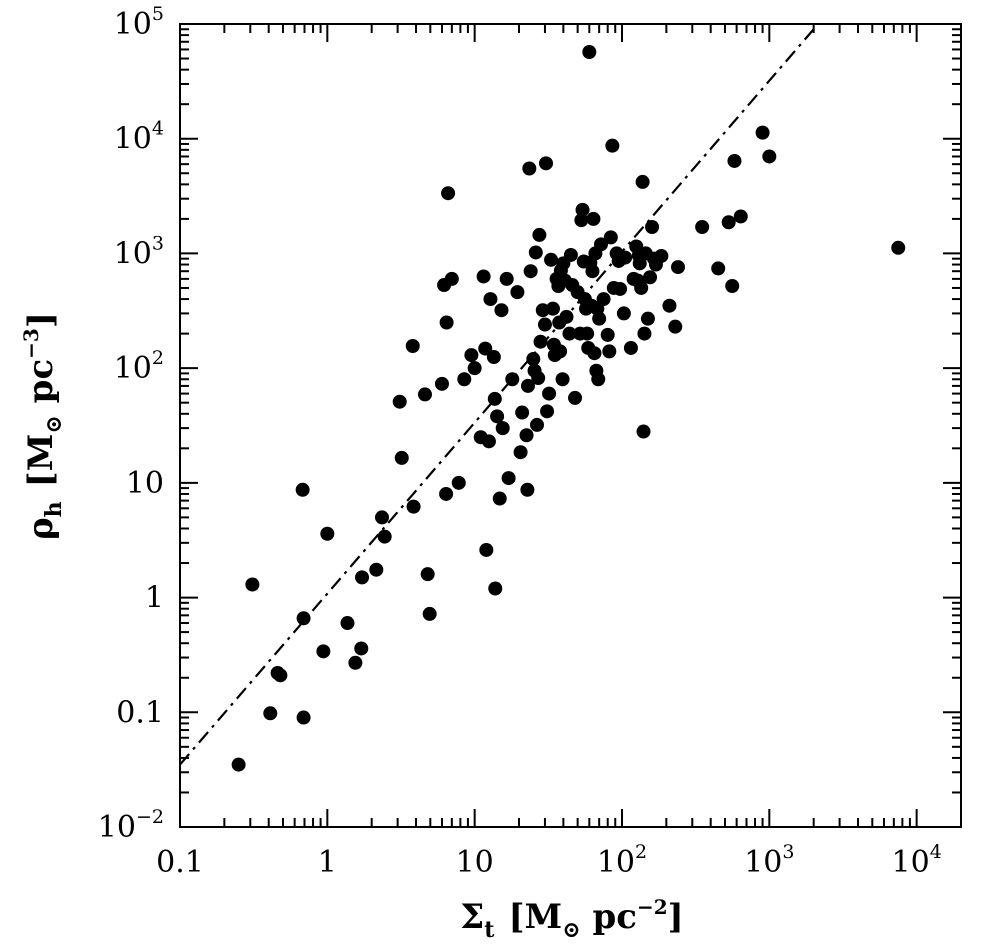 This screenshot has width=1000, height=944. Describe the element at coordinates (917, 860) in the screenshot. I see `x-tick-label: 10⁴` at that location.